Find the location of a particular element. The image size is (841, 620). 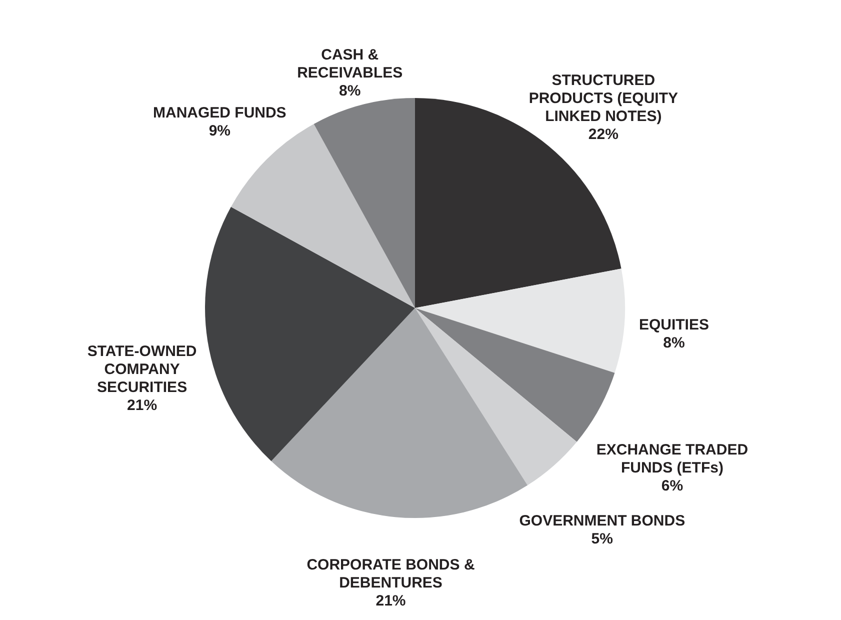

data-label: 6% is located at coordinates (672, 485).